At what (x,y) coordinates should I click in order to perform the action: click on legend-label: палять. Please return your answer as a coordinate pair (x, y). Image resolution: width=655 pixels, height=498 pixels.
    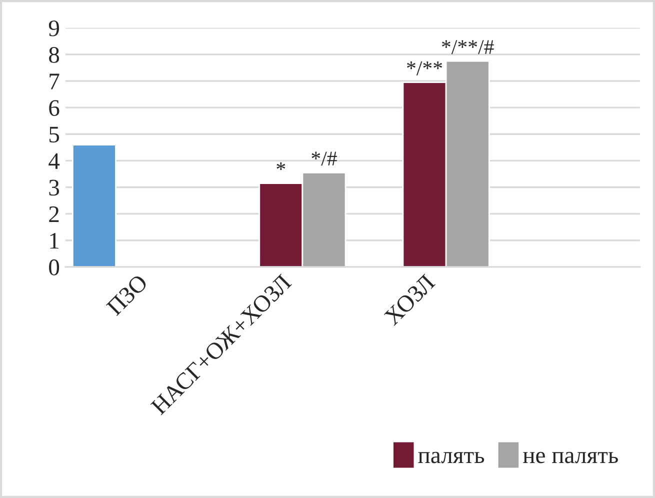
    Looking at the image, I should click on (451, 458).